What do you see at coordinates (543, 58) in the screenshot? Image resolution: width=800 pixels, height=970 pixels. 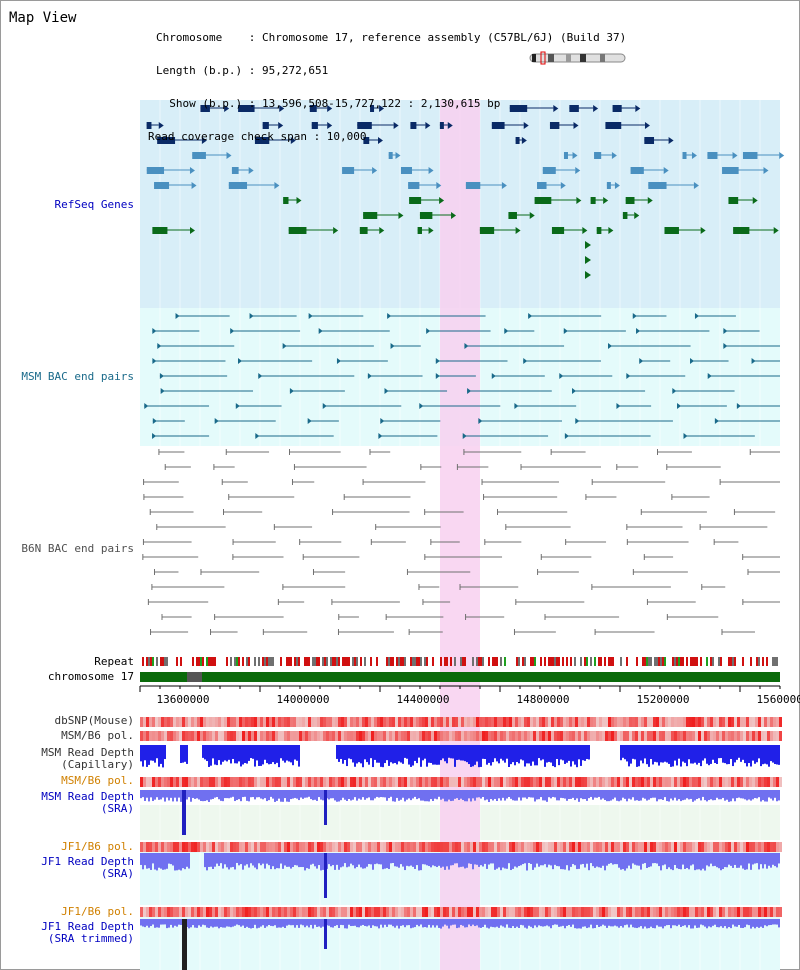 I see `ideogram-position` at bounding box center [543, 58].